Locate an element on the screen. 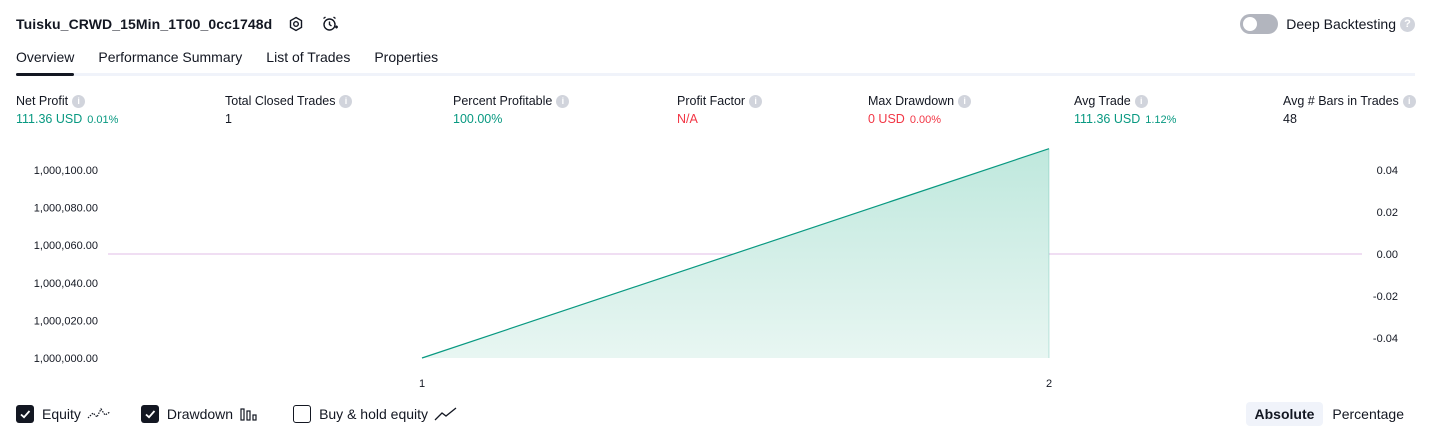 The width and height of the screenshot is (1431, 438). equity-checkbox is located at coordinates (25, 414).